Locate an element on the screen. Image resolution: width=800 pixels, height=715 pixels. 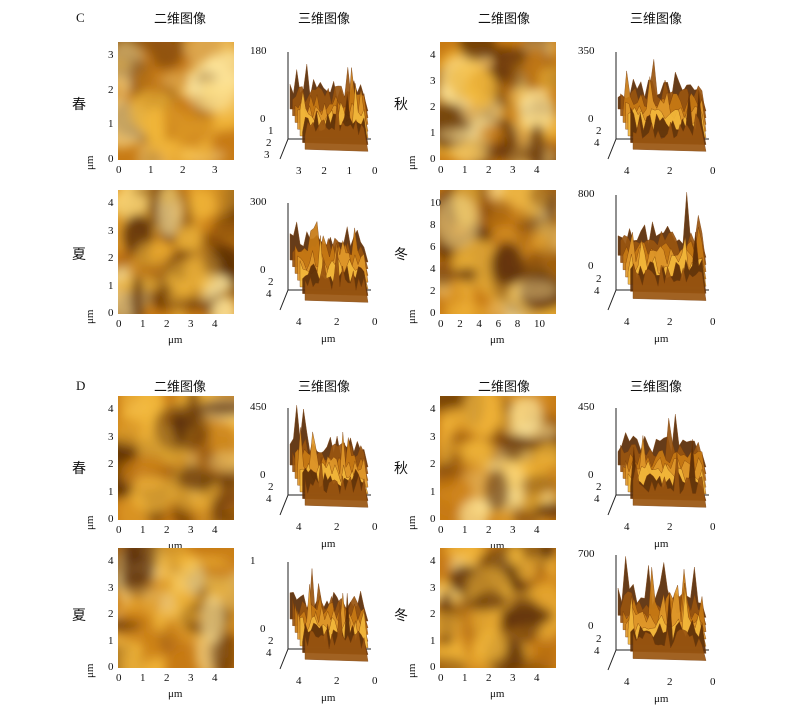
x3d-tick-label: 3 is located at coordinates (299, 171).